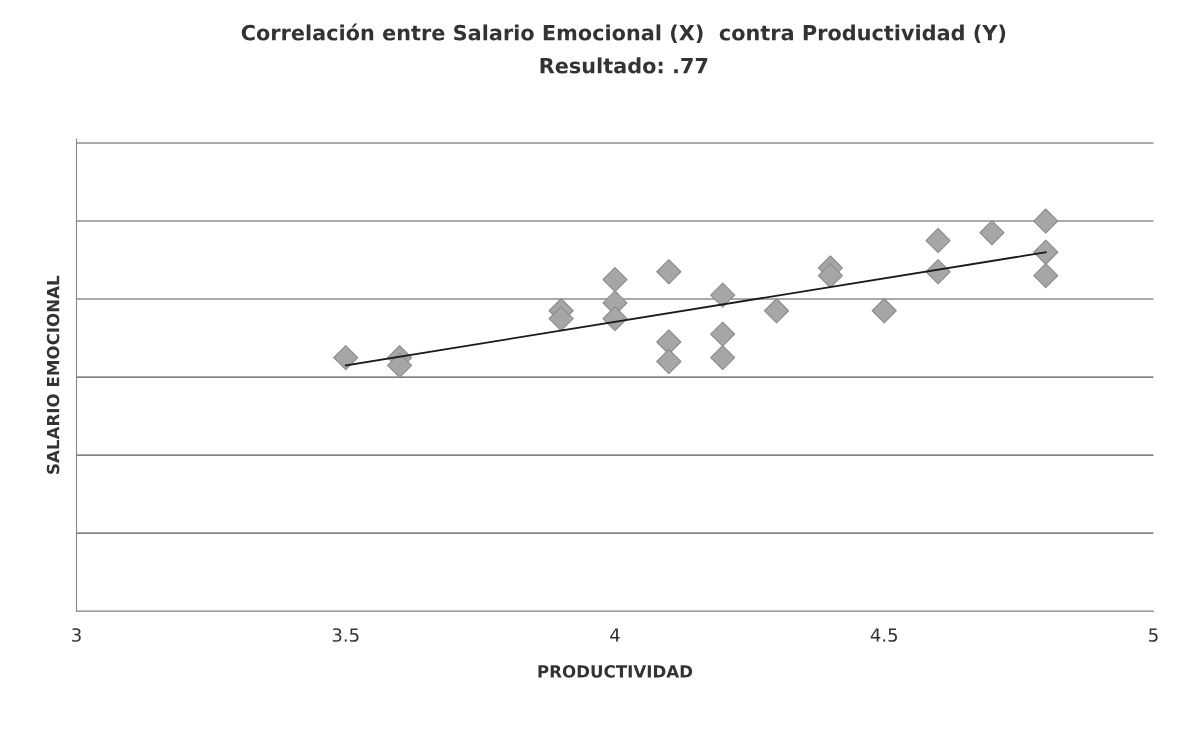 The image size is (1177, 732). Describe the element at coordinates (53, 374) in the screenshot. I see `y-axis-title: SALARIO EMOCIONAL` at that location.